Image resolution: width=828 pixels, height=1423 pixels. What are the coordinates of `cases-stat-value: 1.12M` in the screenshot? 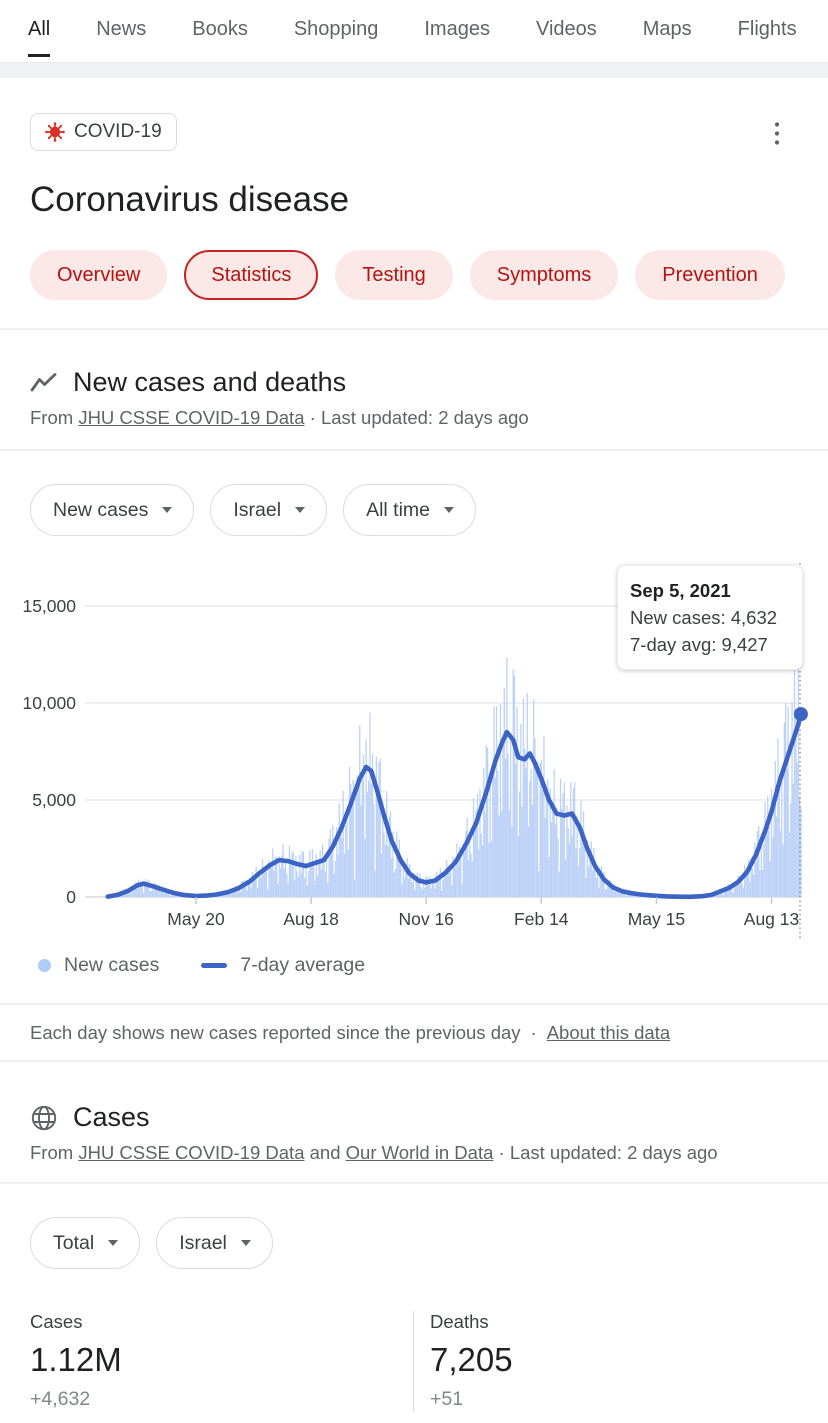 It's located at (76, 1359).